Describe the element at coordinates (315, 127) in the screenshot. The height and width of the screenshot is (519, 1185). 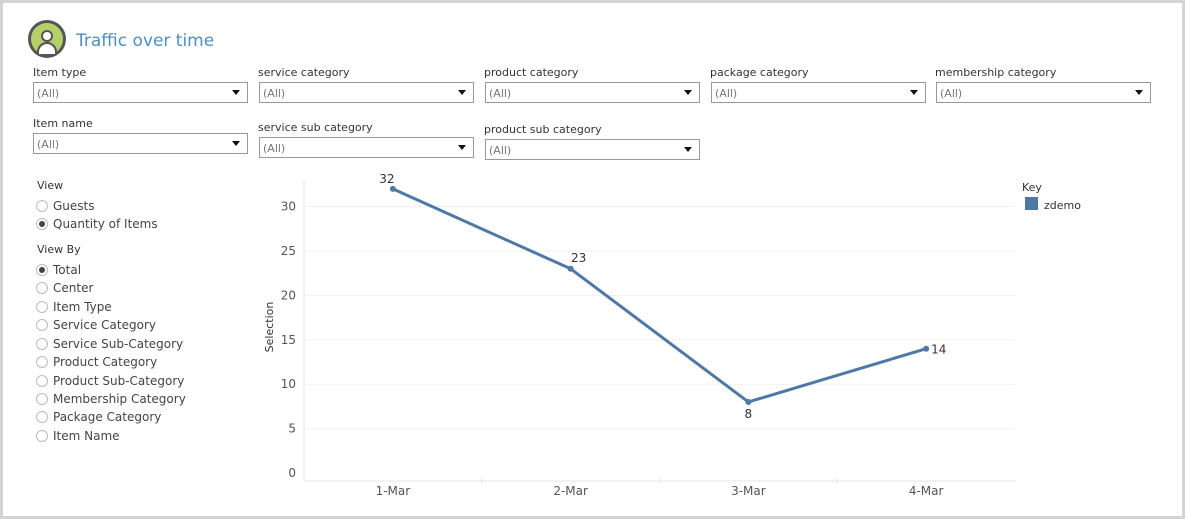
I see `filter-label-service-sub-category: service sub category` at that location.